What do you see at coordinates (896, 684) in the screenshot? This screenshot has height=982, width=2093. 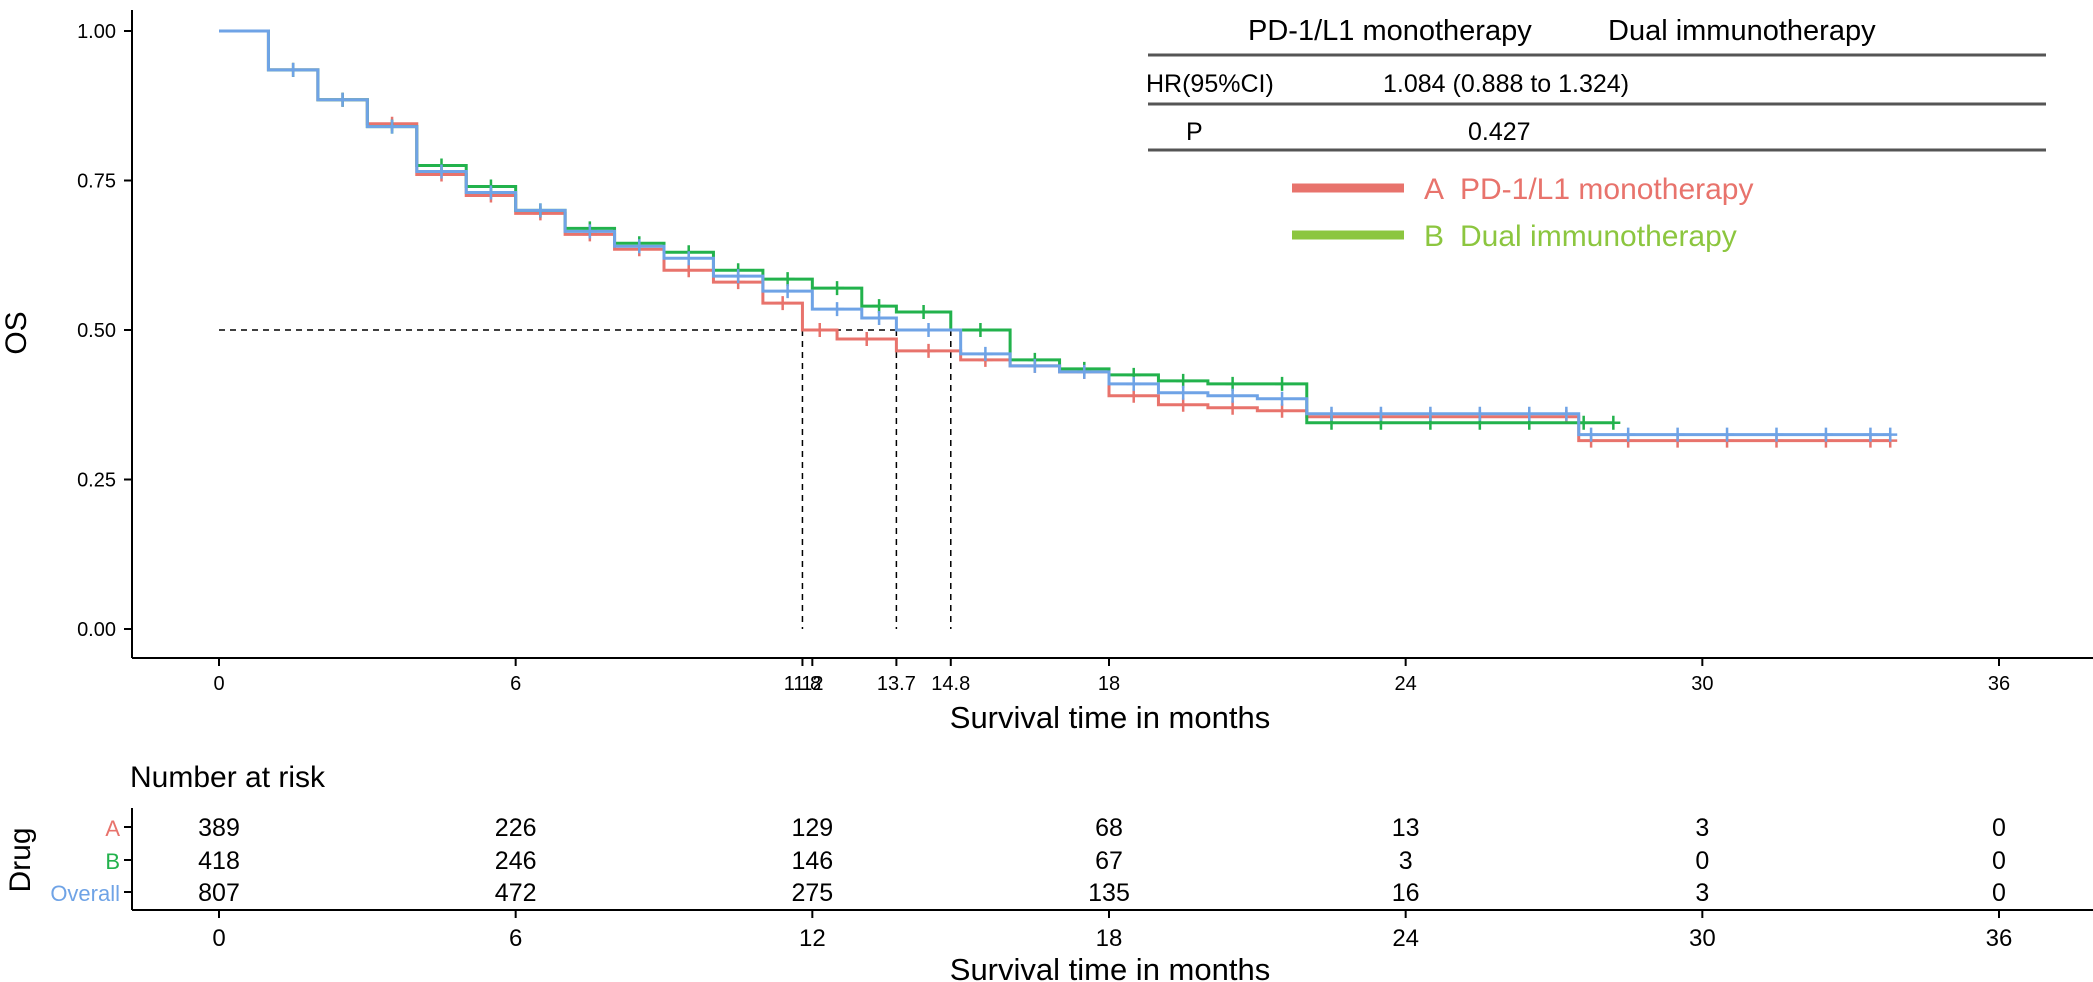 I see `median-tick-label: 13.7` at bounding box center [896, 684].